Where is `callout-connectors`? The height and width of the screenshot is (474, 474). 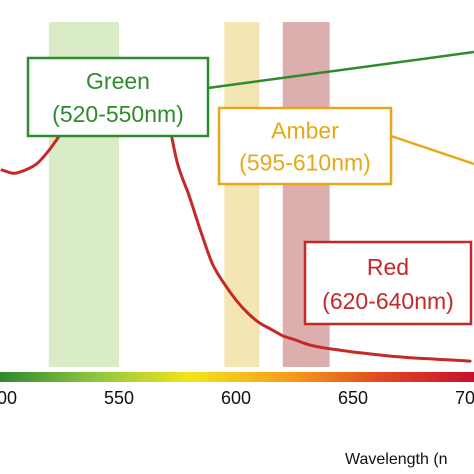
callout-connectors is located at coordinates (340, 108).